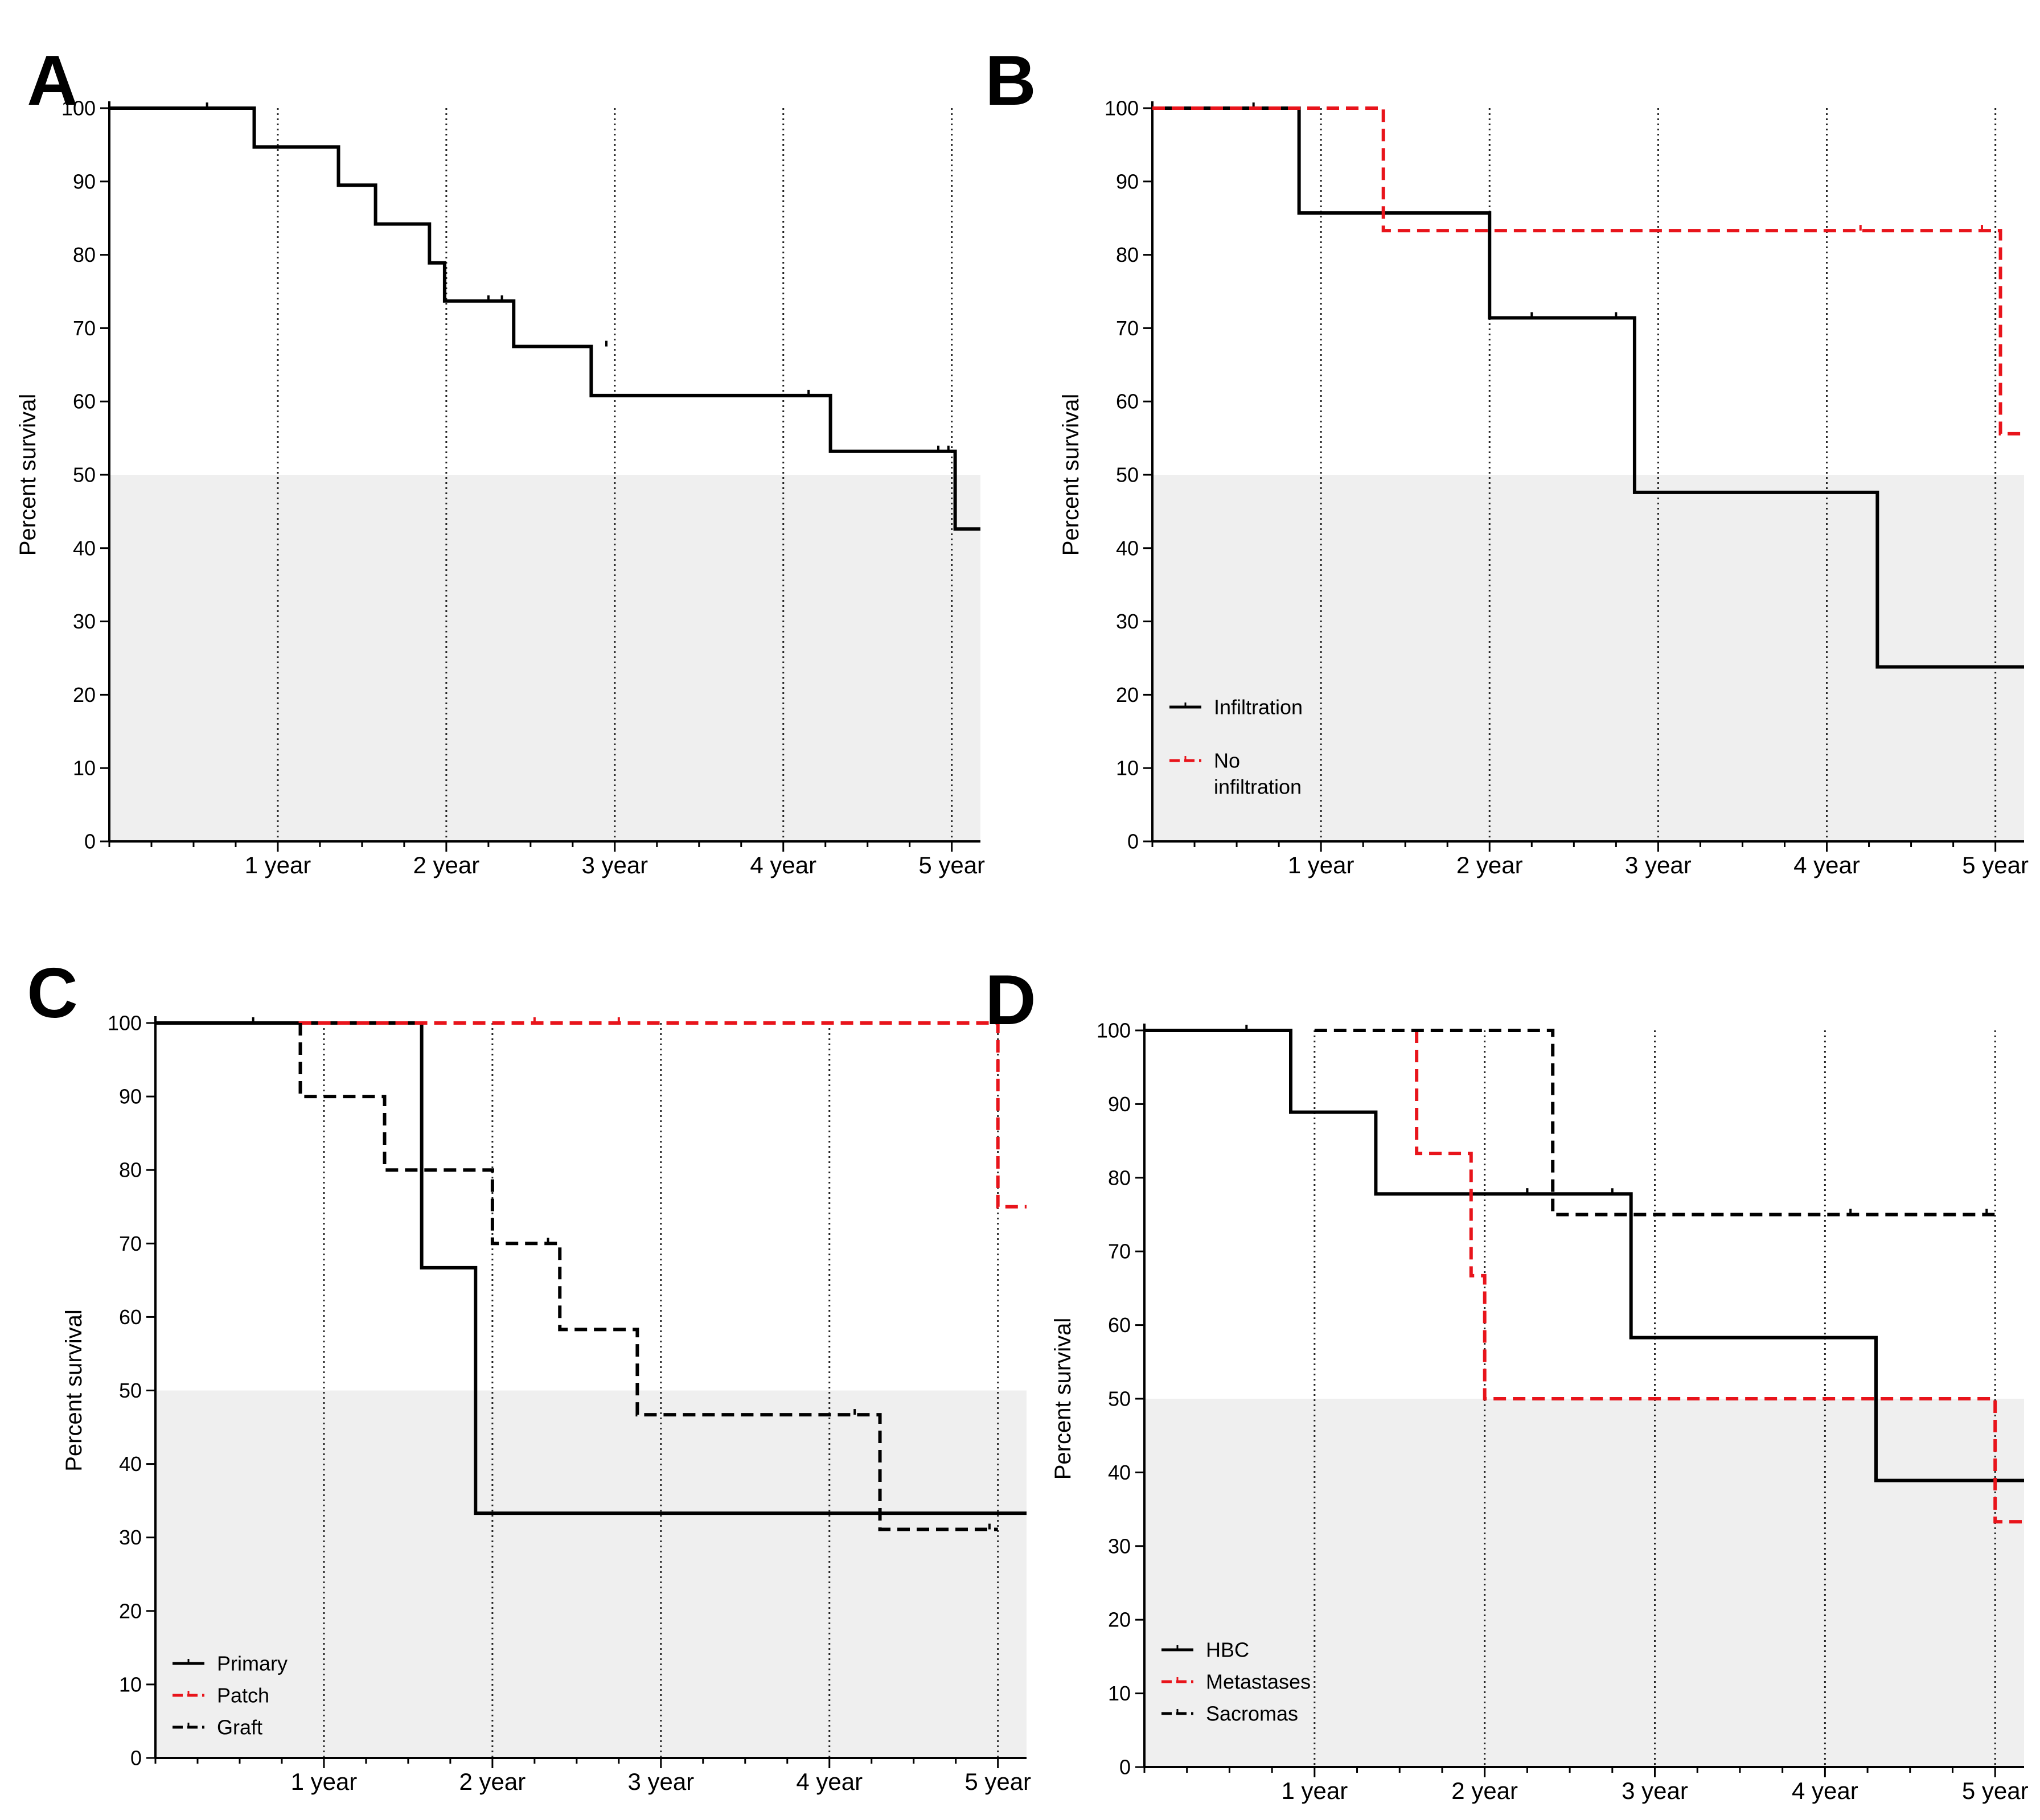 The image size is (2040, 1820). Describe the element at coordinates (1227, 761) in the screenshot. I see `legend-label: No` at that location.